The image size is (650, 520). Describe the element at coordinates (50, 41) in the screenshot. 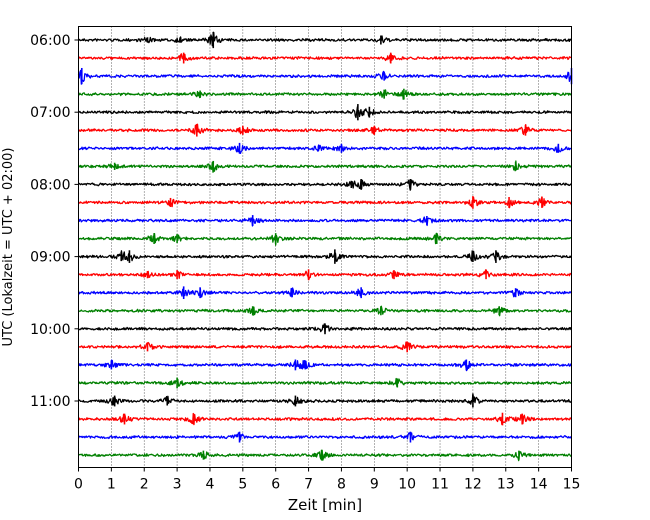

I see `y-tick-label: 06:00` at that location.